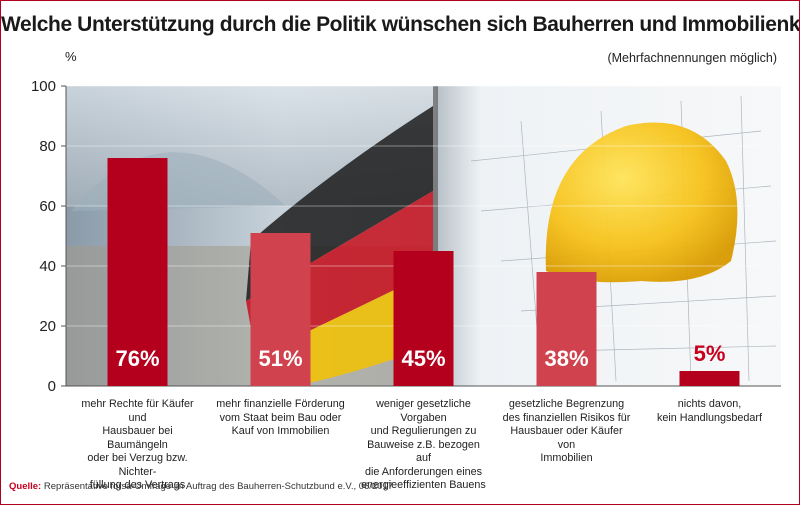 The width and height of the screenshot is (800, 505). I want to click on category-label-line: gesetzliche Begrenzung, so click(566, 404).